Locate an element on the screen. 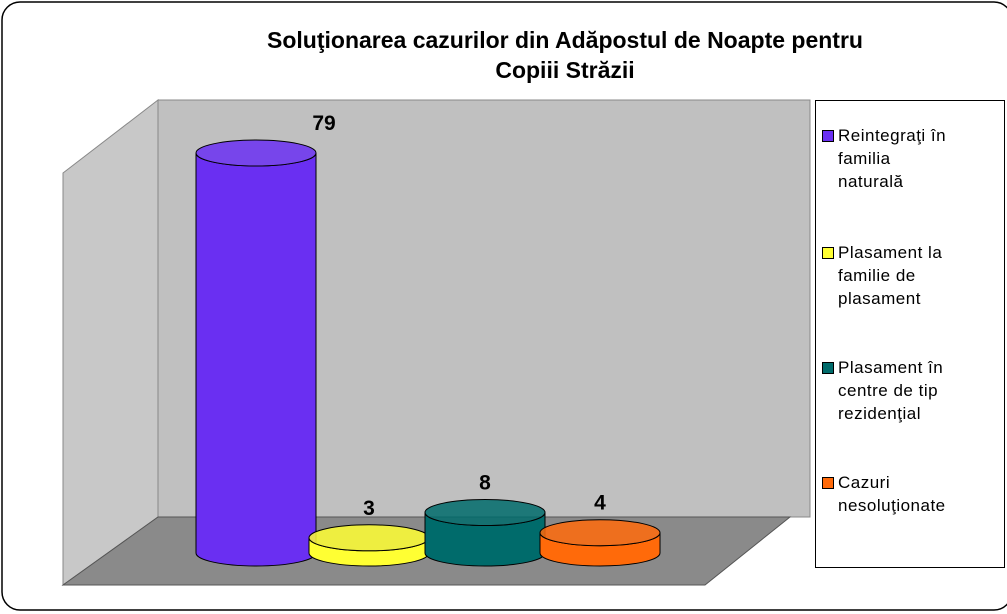 Image resolution: width=1007 pixels, height=614 pixels. legend-entry: Plasament în centre de tip rezidenţial is located at coordinates (912, 390).